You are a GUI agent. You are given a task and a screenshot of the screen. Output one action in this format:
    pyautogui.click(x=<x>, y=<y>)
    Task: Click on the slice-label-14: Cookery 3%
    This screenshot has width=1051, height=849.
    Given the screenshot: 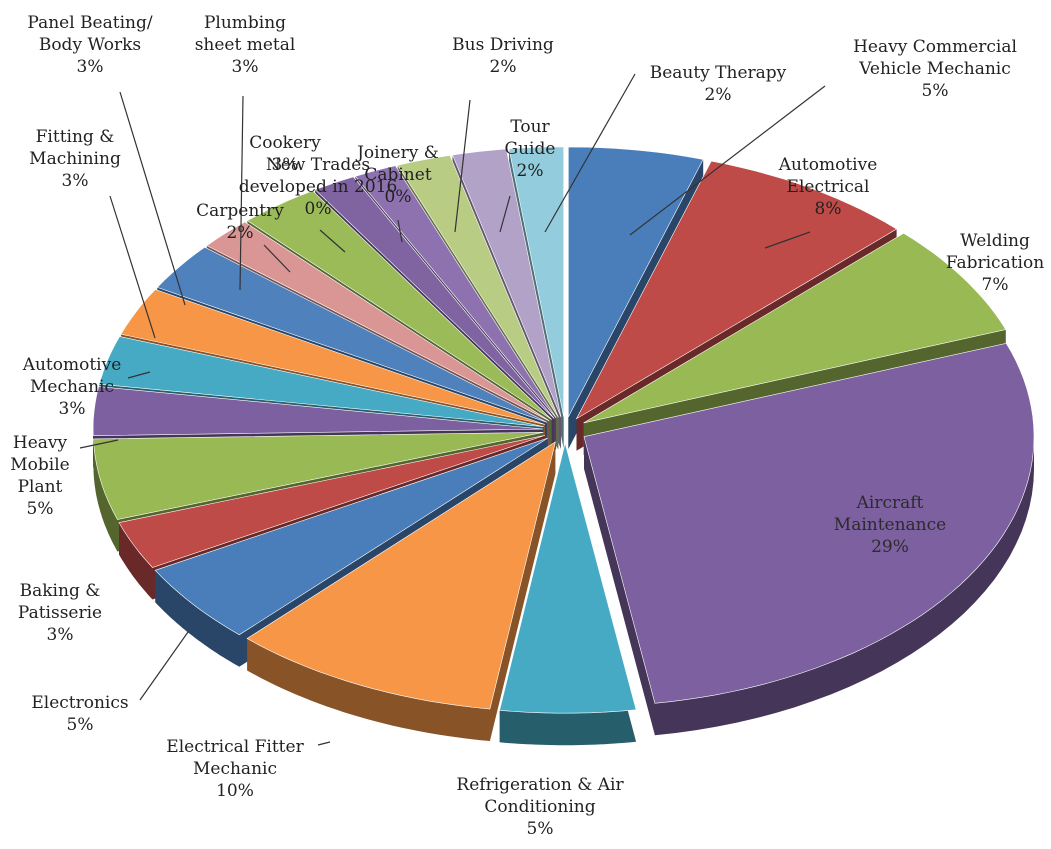 What is the action you would take?
    pyautogui.click(x=285, y=154)
    